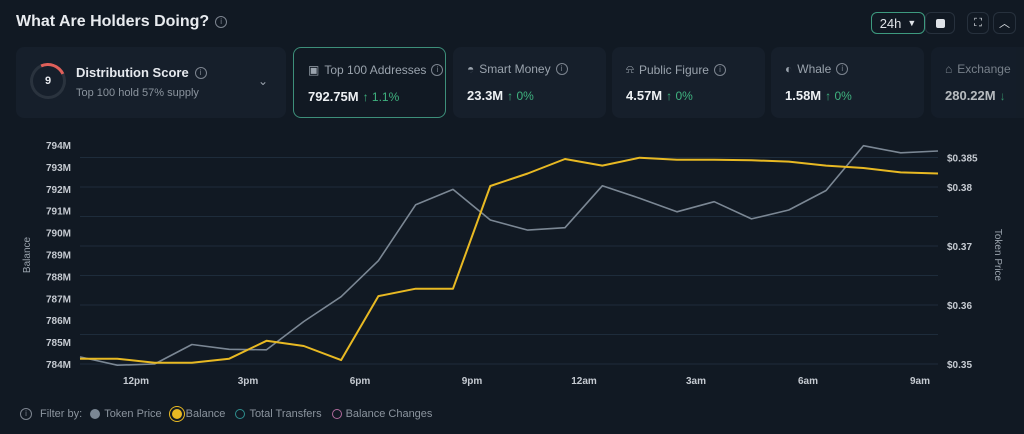  What do you see at coordinates (389, 414) in the screenshot?
I see `legend-label: Balance Changes` at bounding box center [389, 414].